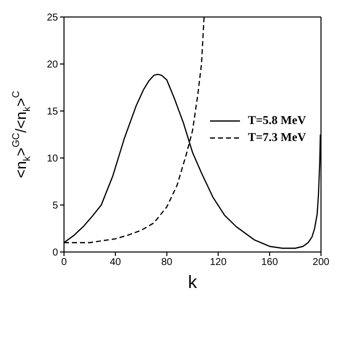 The width and height of the screenshot is (346, 346). I want to click on x-tick-label: 80, so click(167, 262).